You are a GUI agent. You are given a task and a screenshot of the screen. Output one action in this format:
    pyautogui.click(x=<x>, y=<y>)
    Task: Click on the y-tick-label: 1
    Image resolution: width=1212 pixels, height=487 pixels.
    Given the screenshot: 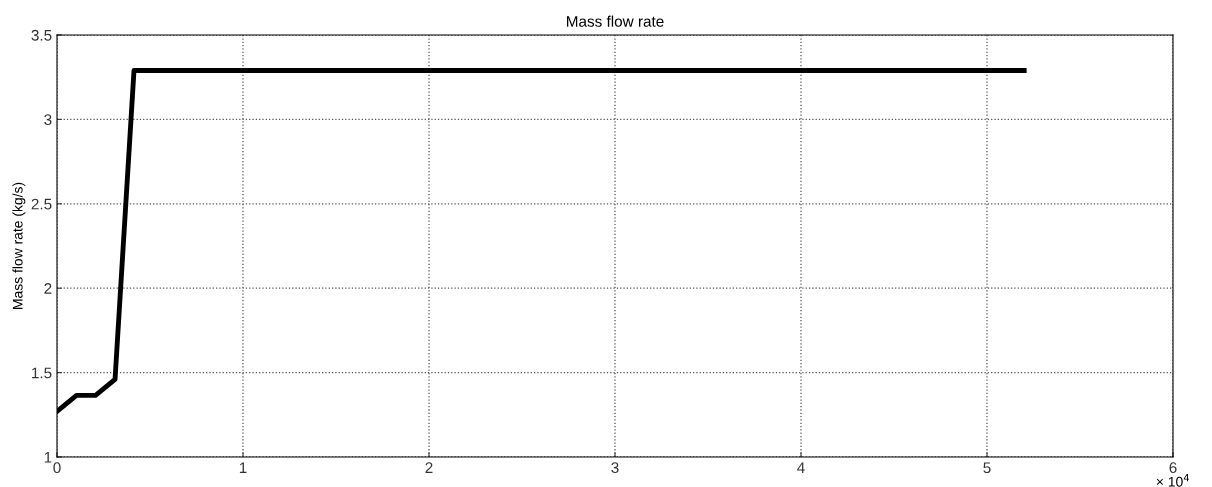 What is the action you would take?
    pyautogui.click(x=48, y=457)
    